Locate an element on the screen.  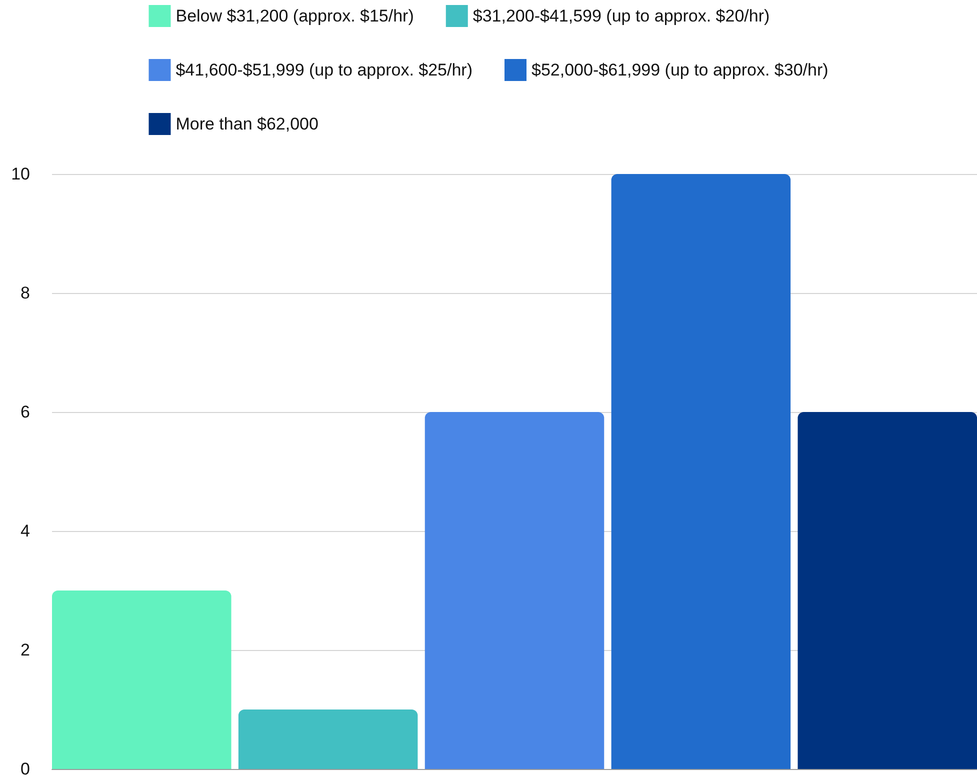
legend-label: Below $31,200 (approx. $15/hr) is located at coordinates (295, 16).